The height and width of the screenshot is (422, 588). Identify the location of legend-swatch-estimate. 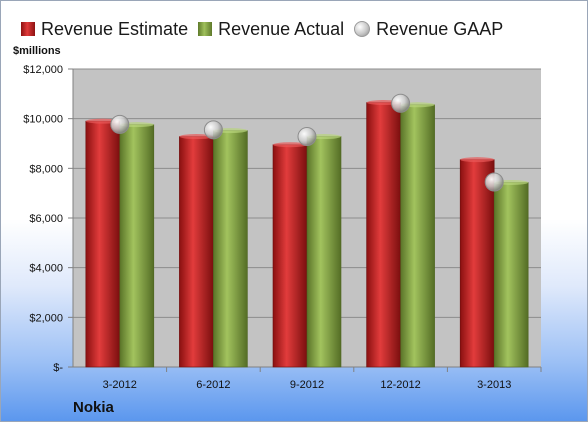
(28, 29).